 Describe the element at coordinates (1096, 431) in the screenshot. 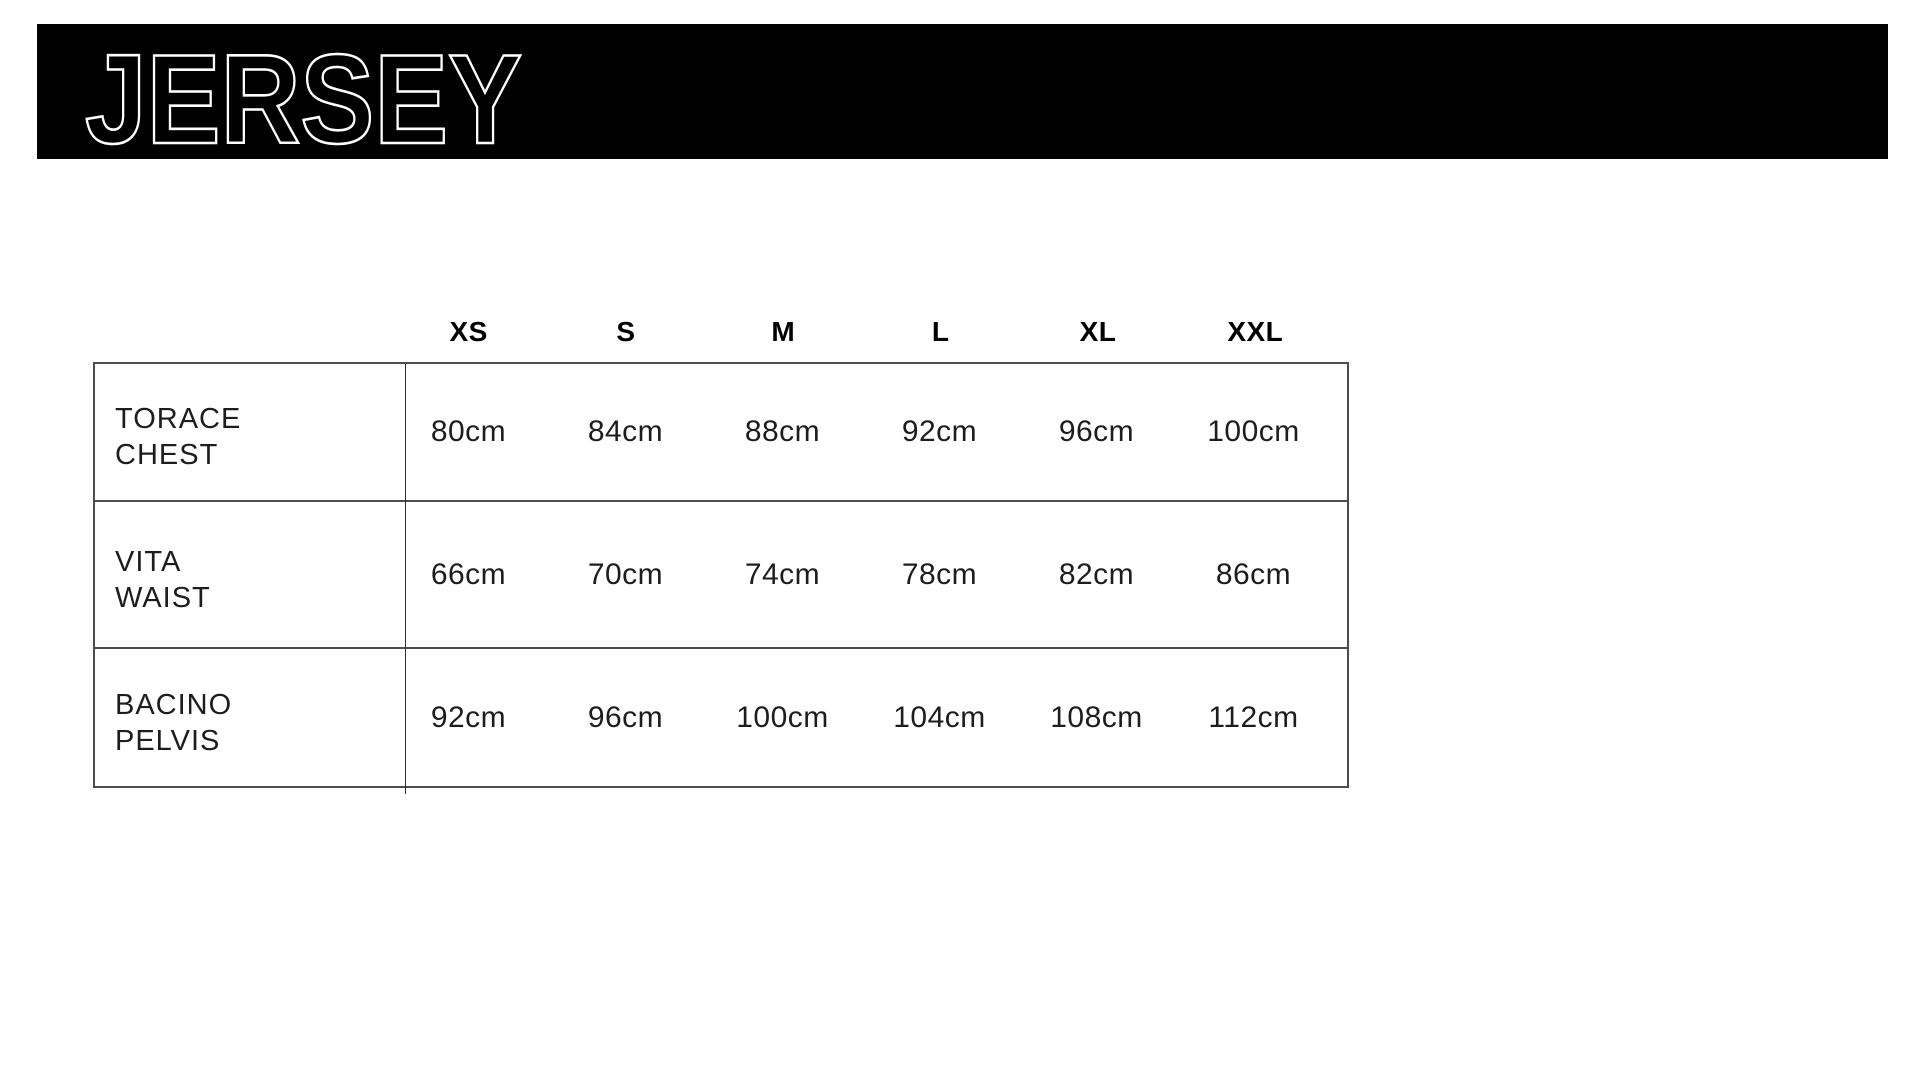

I see `value-chest-xl: 96cm` at that location.